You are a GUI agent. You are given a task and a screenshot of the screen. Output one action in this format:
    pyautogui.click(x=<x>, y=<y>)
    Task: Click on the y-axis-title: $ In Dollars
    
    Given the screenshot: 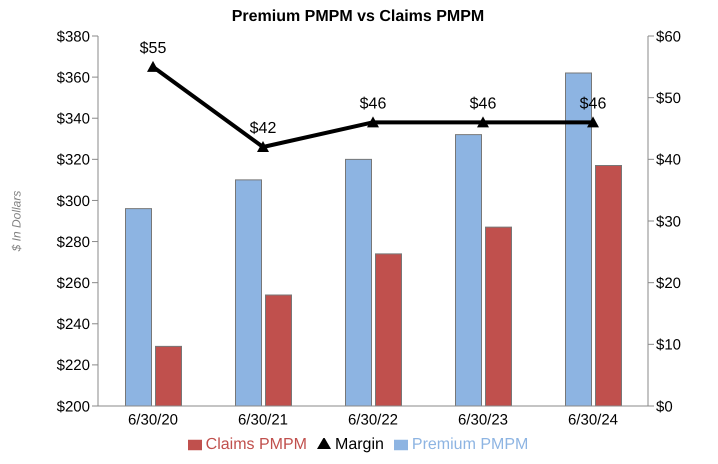 What is the action you would take?
    pyautogui.click(x=16, y=221)
    